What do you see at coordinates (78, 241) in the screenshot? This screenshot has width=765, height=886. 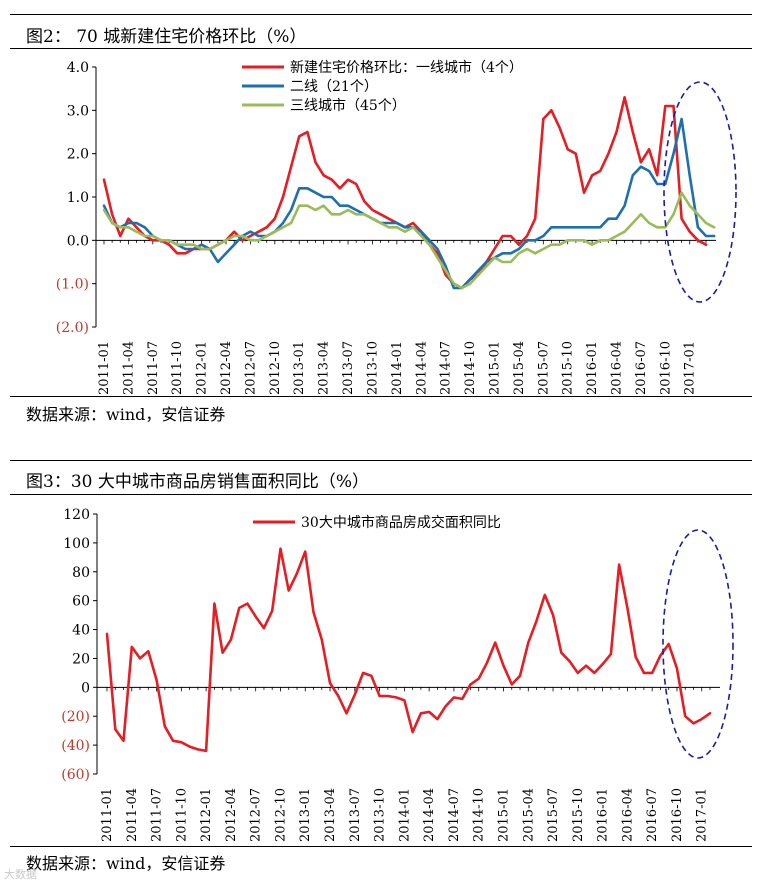 I see `y-tick-label: 0.0` at bounding box center [78, 241].